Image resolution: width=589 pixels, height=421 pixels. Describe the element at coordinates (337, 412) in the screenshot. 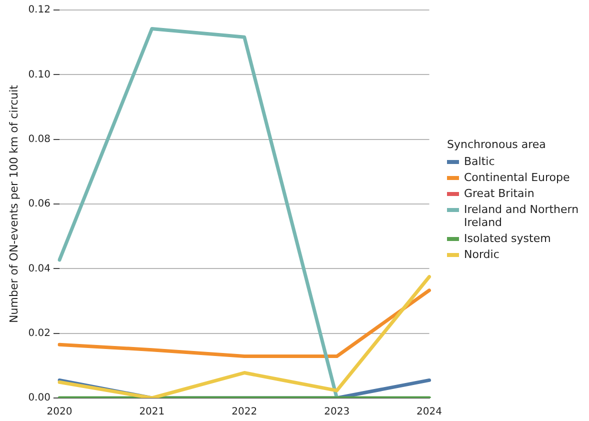

I see `x-tick-label: 2023` at that location.